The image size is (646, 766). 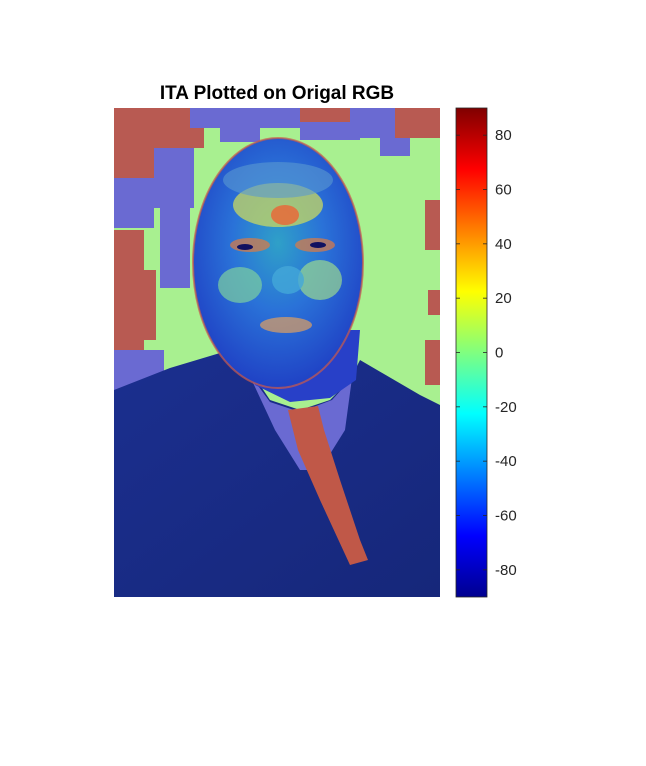 I want to click on colorbar-ticks: 80 60 40 20 0 -20 -40 -60 -80, so click(x=486, y=353).